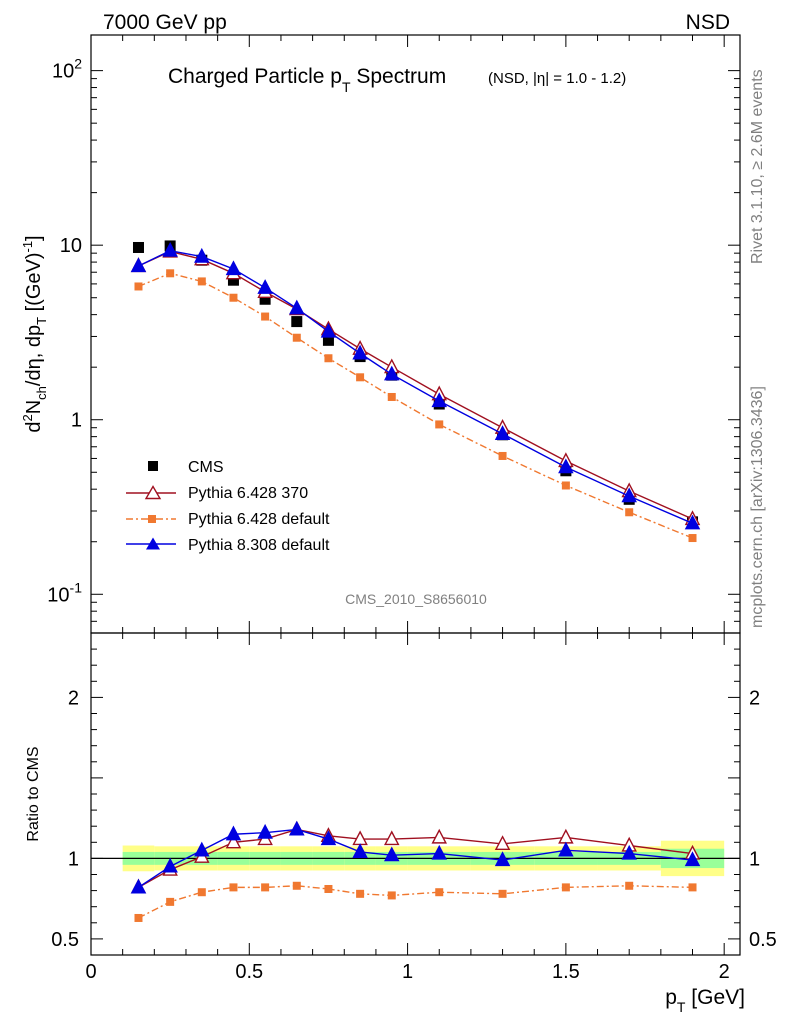 This screenshot has width=786, height=1024. What do you see at coordinates (65, 940) in the screenshot?
I see `ratio-tick-label-left: 0.5` at bounding box center [65, 940].